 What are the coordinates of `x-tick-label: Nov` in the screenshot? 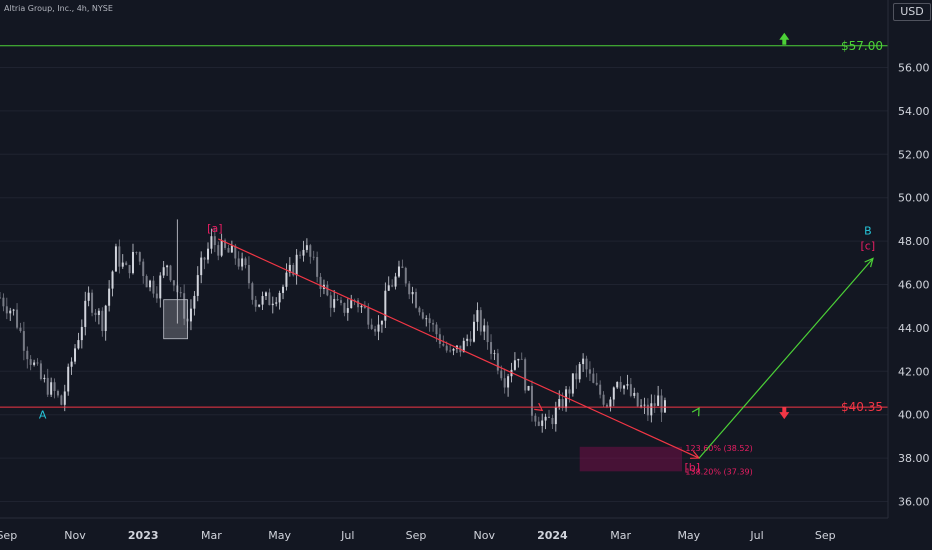 It's located at (75, 535).